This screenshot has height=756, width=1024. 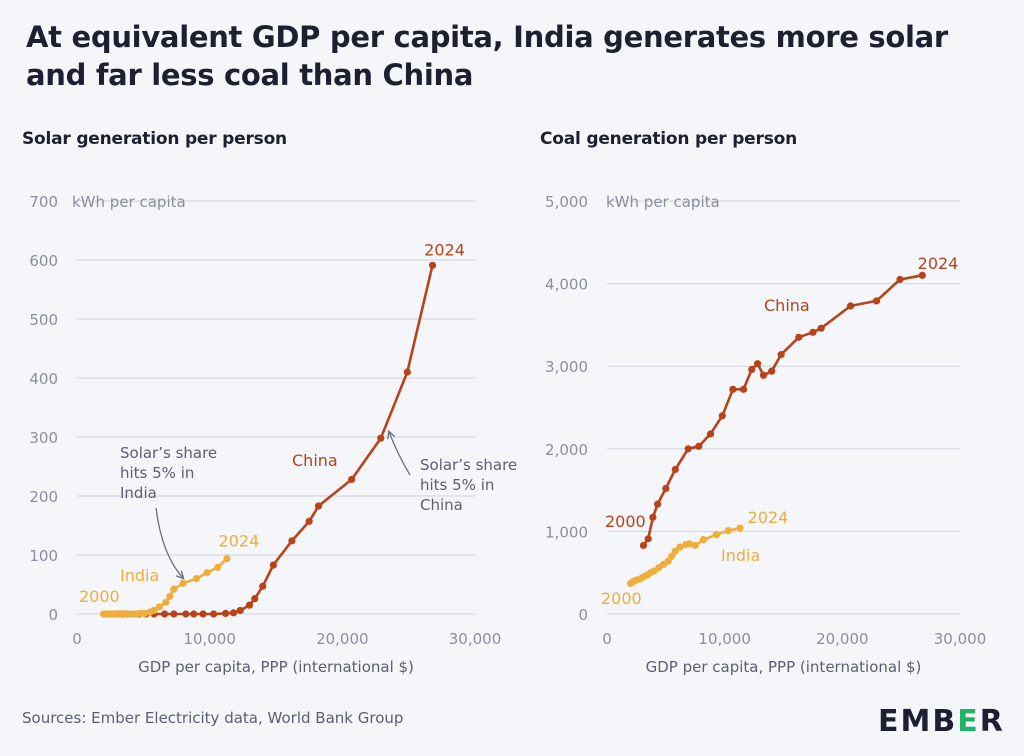 What do you see at coordinates (43, 379) in the screenshot?
I see `y-tick-label: 400` at bounding box center [43, 379].